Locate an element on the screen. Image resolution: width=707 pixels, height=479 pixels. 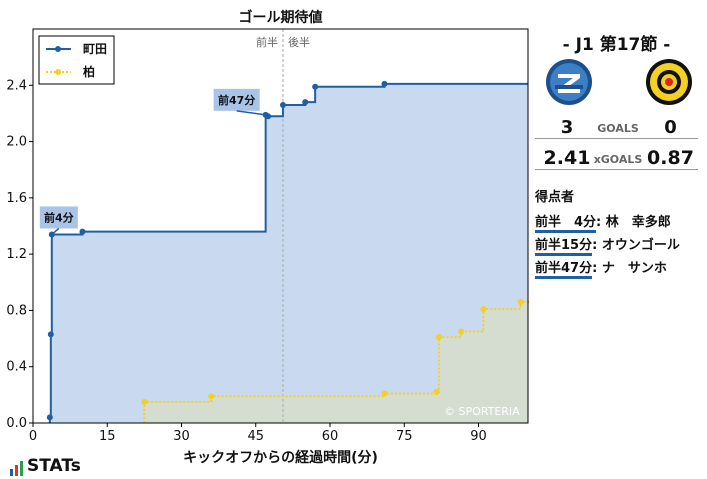
x-tick-label: 45 is located at coordinates (255, 436).